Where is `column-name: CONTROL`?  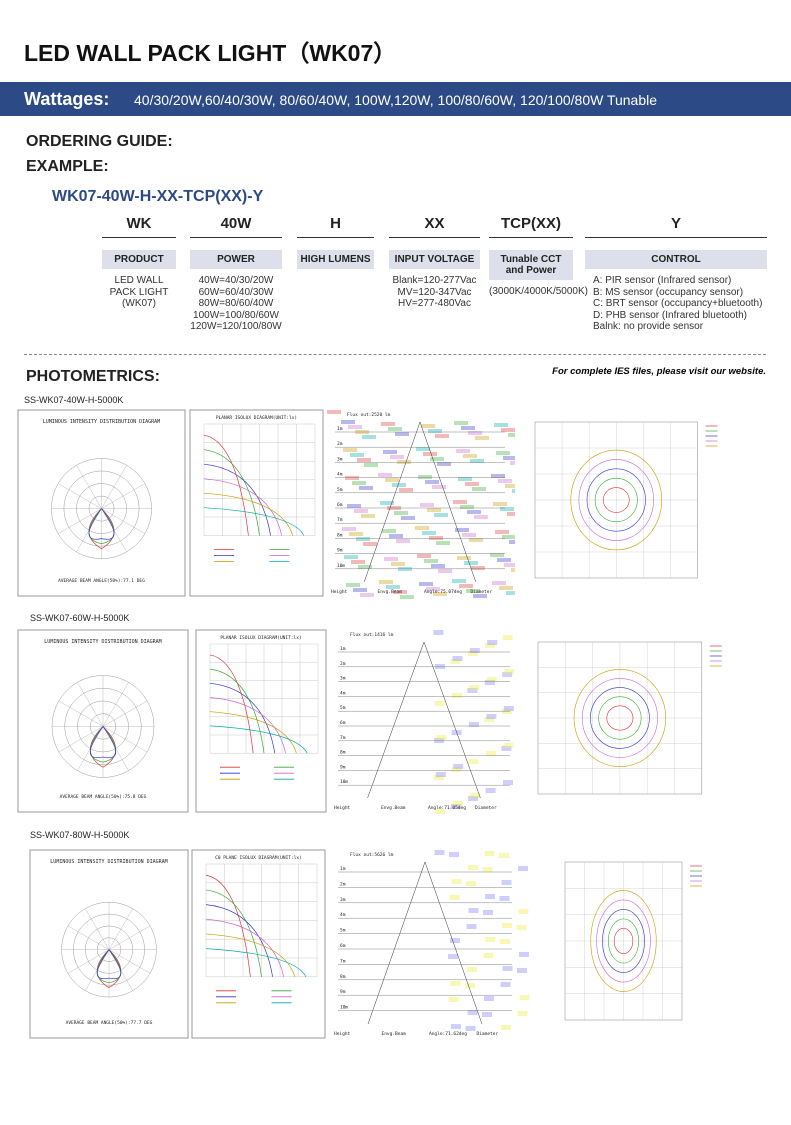 column-name: CONTROL is located at coordinates (676, 259).